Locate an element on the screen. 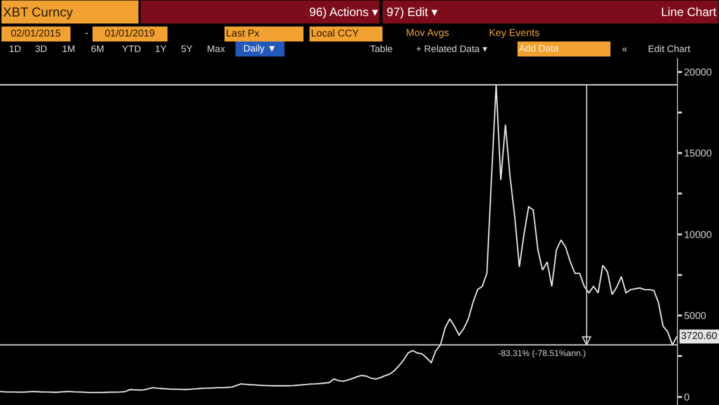 This screenshot has height=405, width=719. y-tick-label: 15000 is located at coordinates (698, 154).